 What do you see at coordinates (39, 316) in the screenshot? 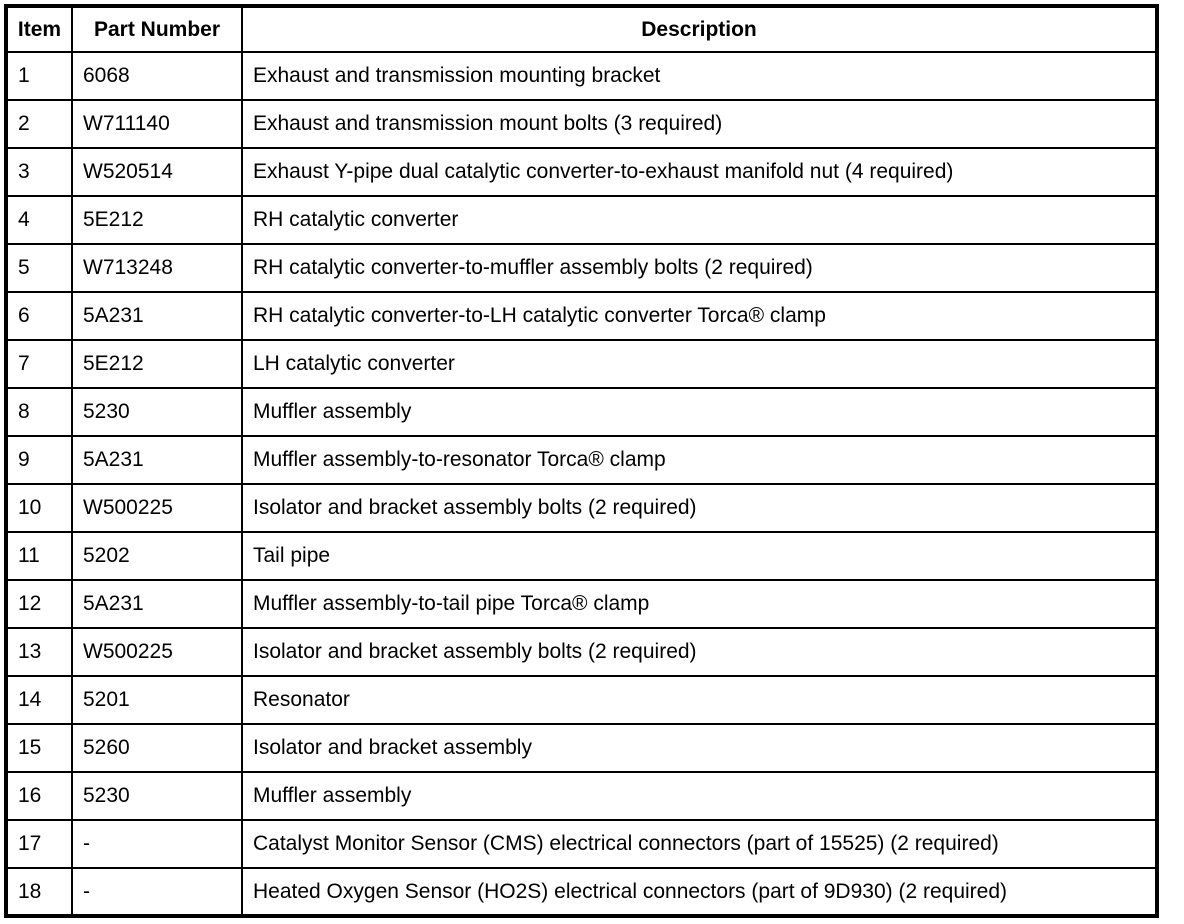
I see `item-cell: 6` at bounding box center [39, 316].